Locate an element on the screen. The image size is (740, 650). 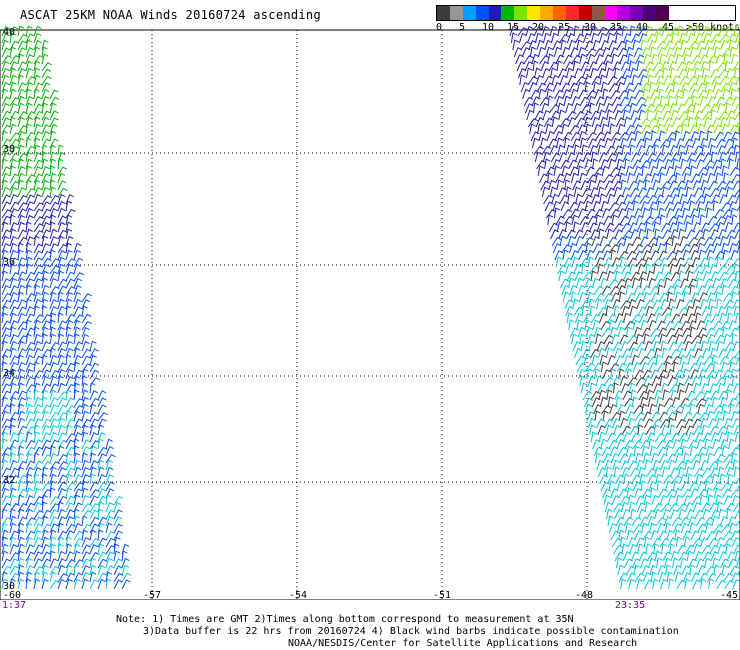
legend-label: 30 is located at coordinates (590, 27).